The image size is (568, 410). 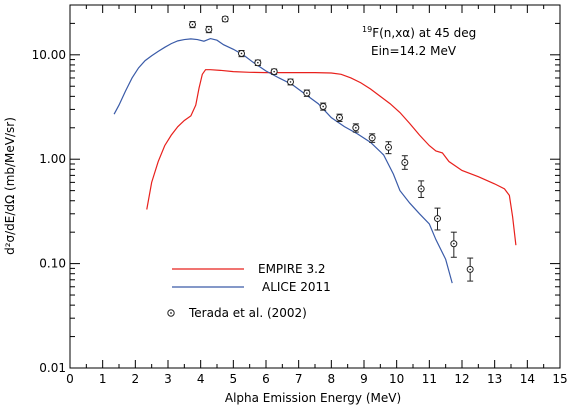 What do you see at coordinates (299, 379) in the screenshot?
I see `x-tick-label: 7` at bounding box center [299, 379].